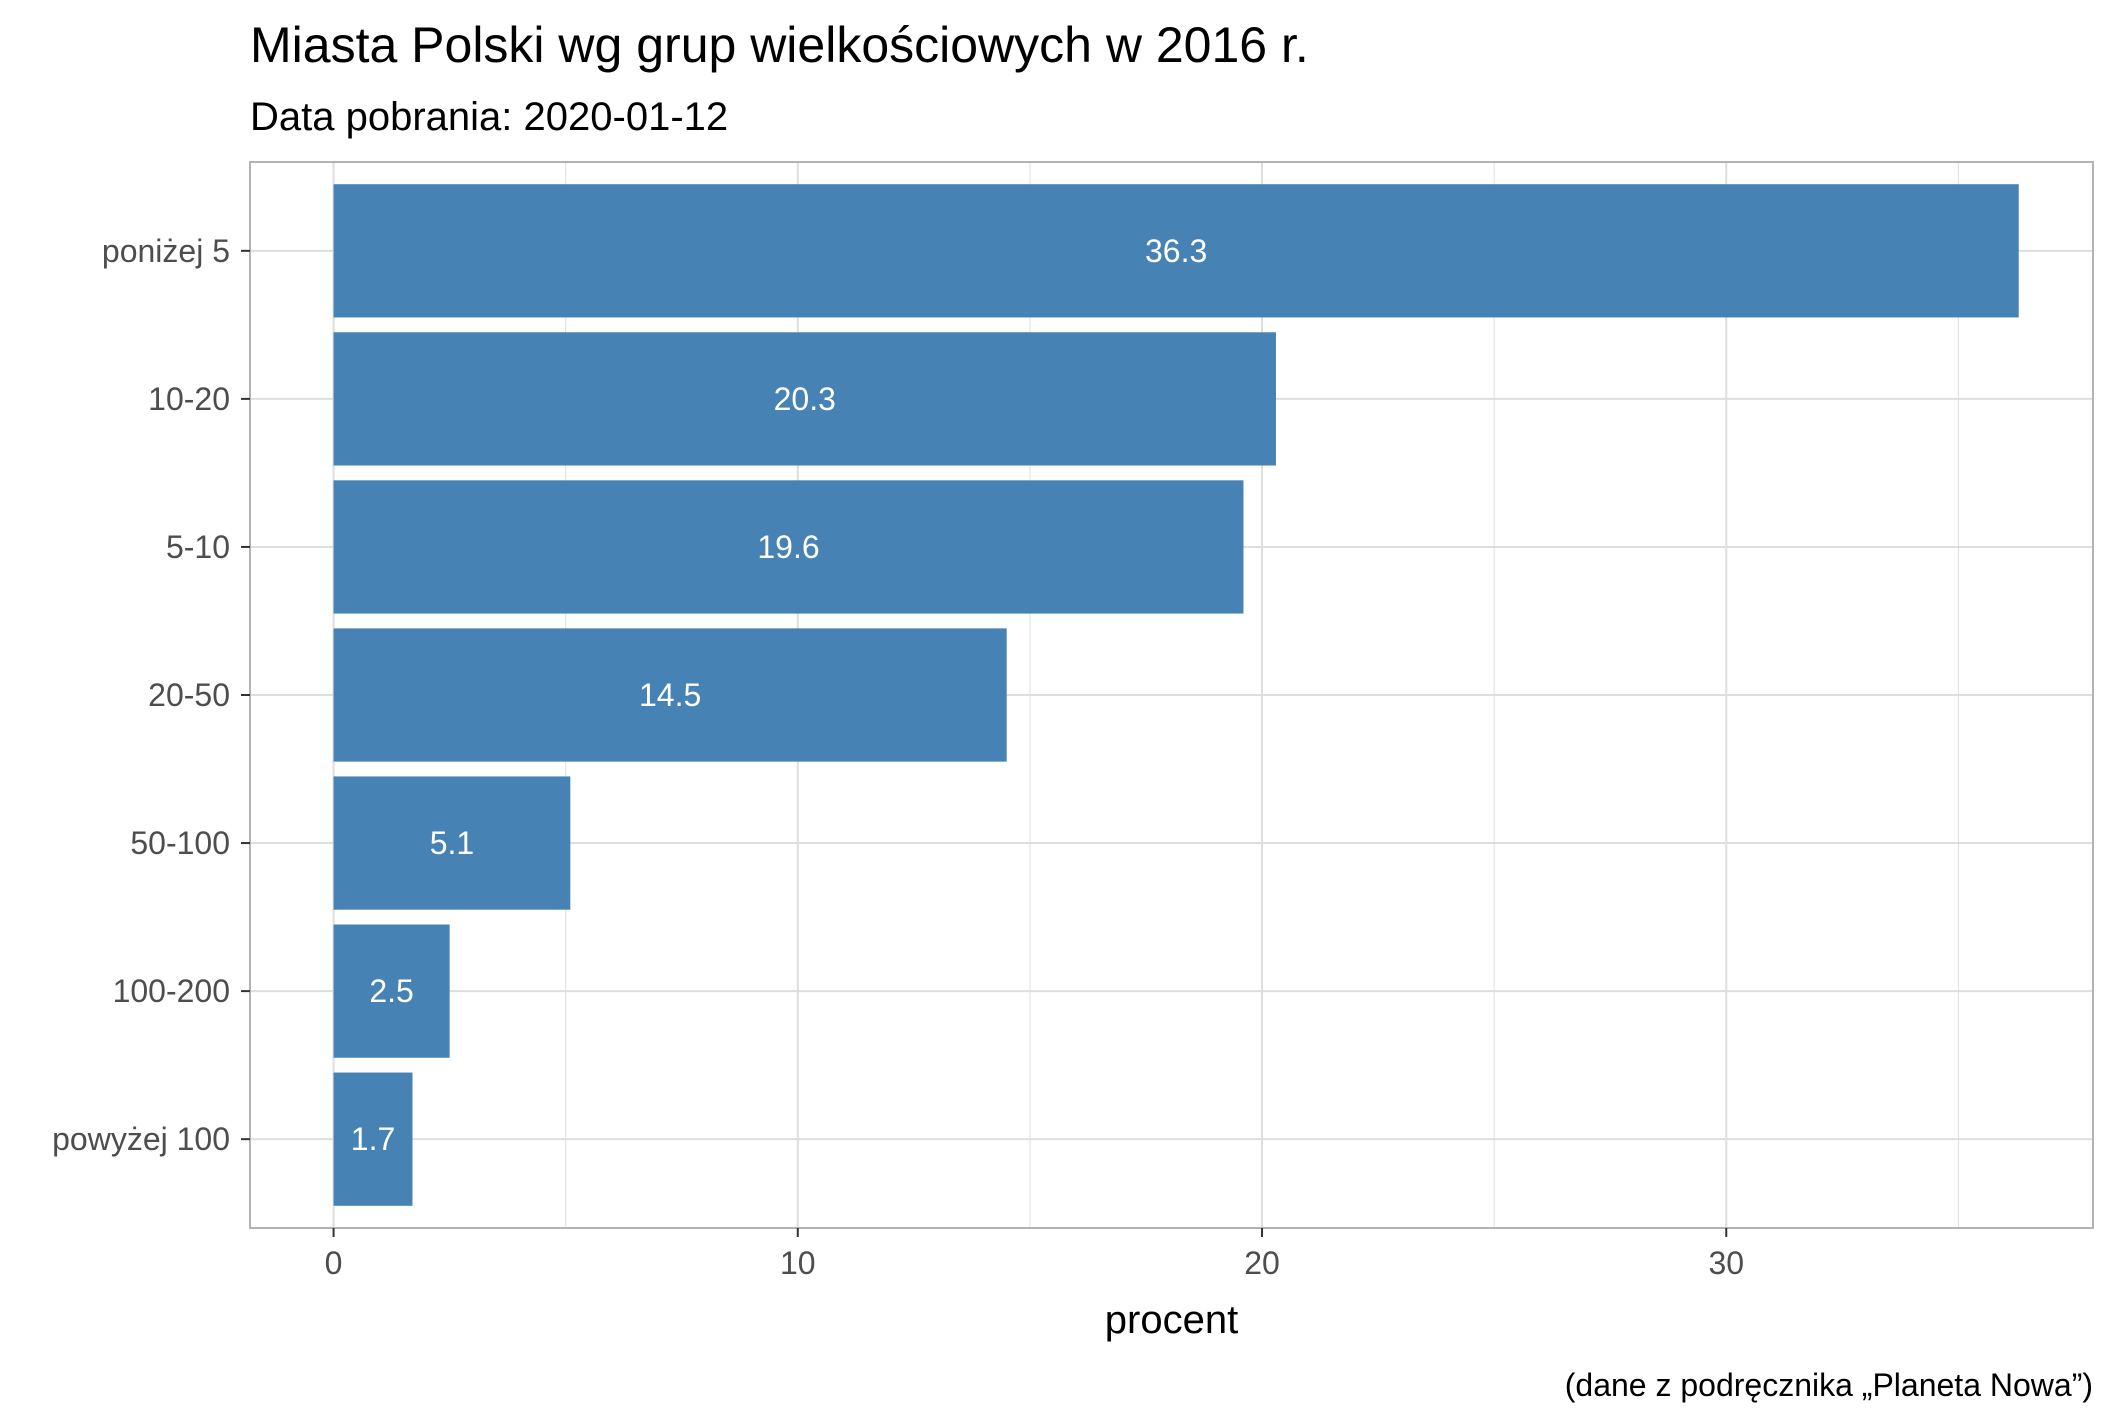 Image resolution: width=2125 pixels, height=1417 pixels. Describe the element at coordinates (189, 399) in the screenshot. I see `y-tick-label: 10-20` at that location.